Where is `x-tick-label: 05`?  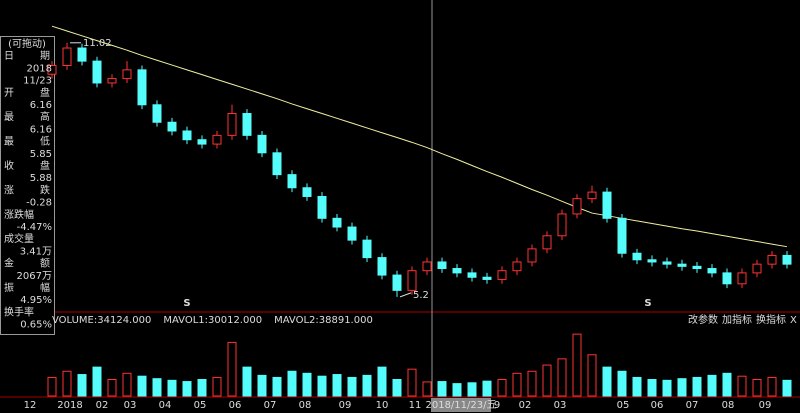 x-tick-label: 05 is located at coordinates (200, 405).